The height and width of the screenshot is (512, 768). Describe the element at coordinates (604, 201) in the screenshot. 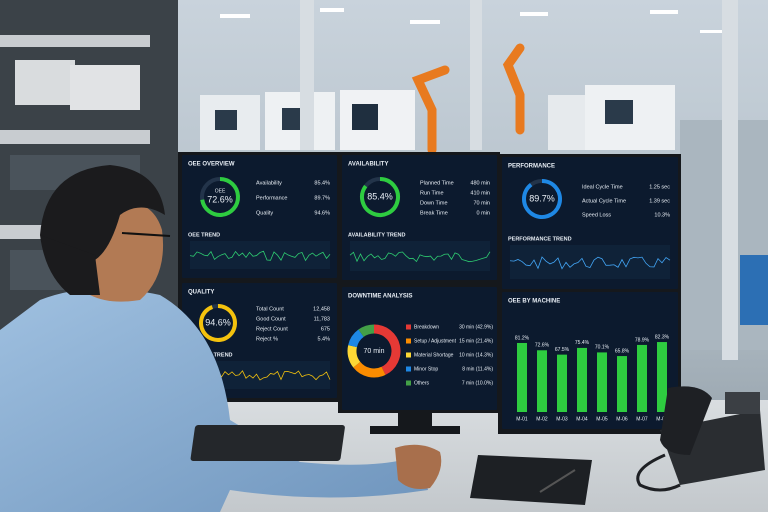

I see `metric-label: Actual Cycle Time` at that location.